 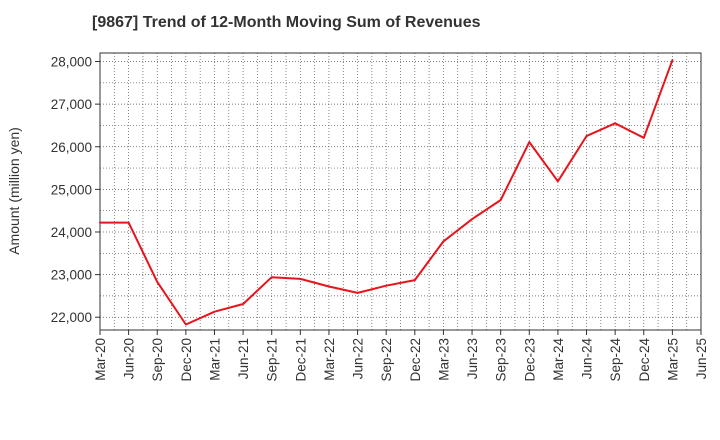 What do you see at coordinates (71, 104) in the screenshot?
I see `y-tick-label: 27,000` at bounding box center [71, 104].